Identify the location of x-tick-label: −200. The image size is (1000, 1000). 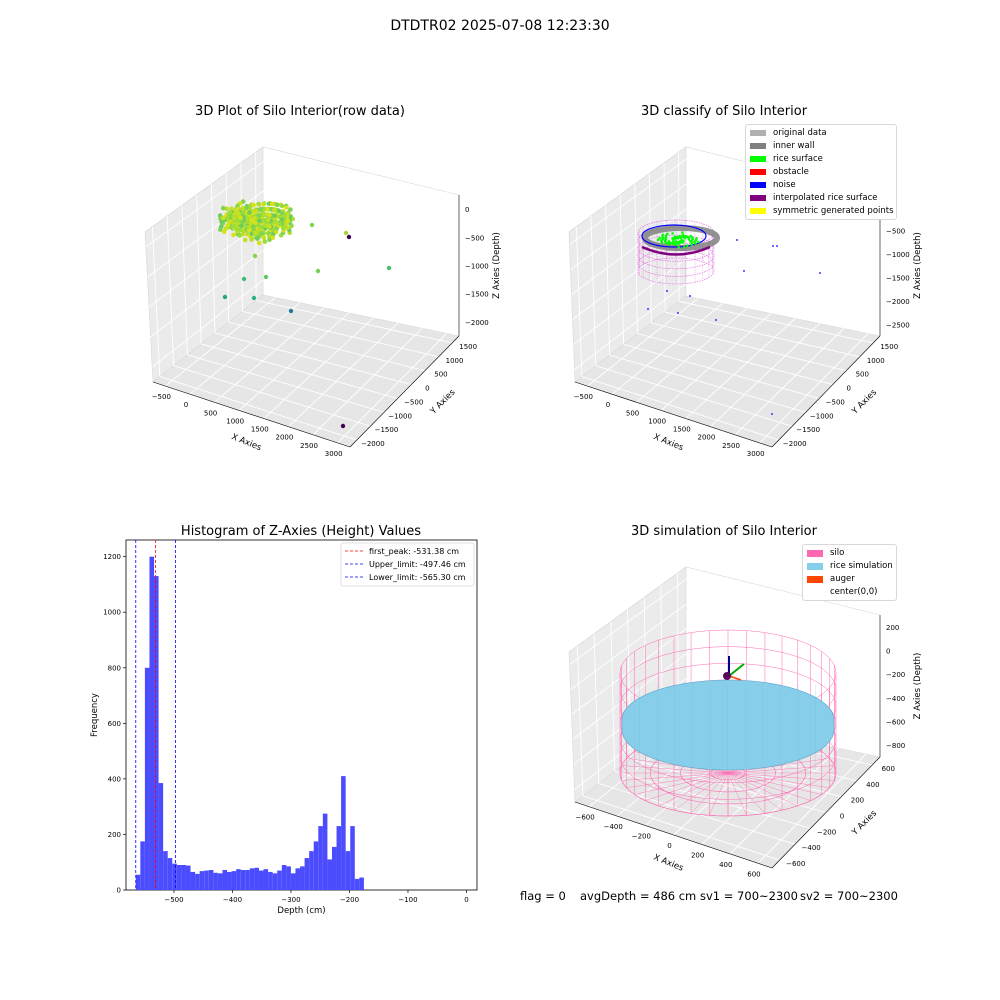
(349, 900).